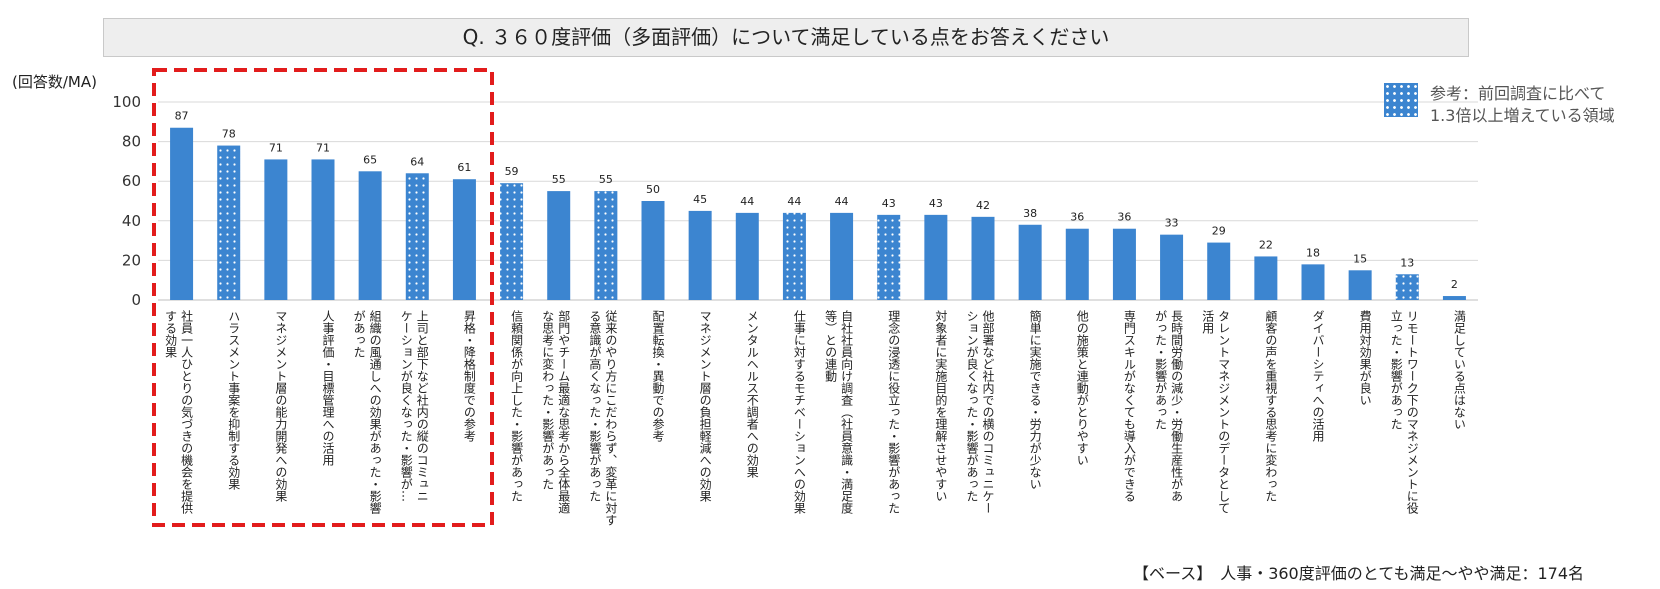 The width and height of the screenshot is (1660, 589). Describe the element at coordinates (359, 334) in the screenshot. I see `category-label: があった` at that location.